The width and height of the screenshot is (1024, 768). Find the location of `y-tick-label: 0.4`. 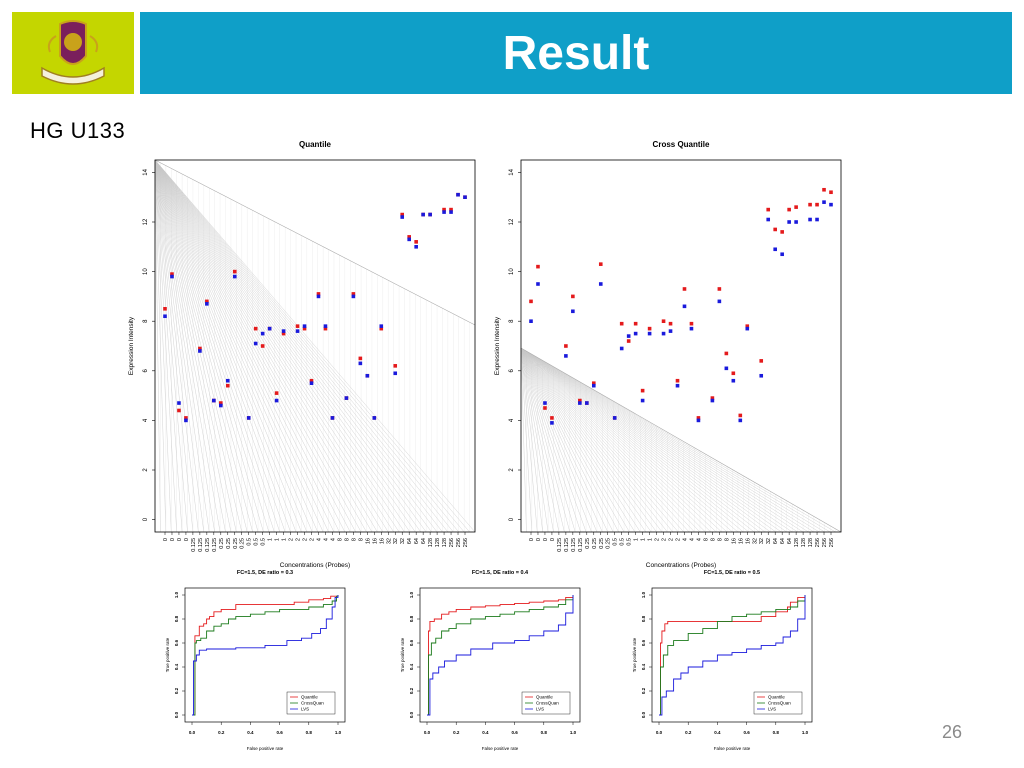

y-tick-label: 0.4 is located at coordinates (176, 666).